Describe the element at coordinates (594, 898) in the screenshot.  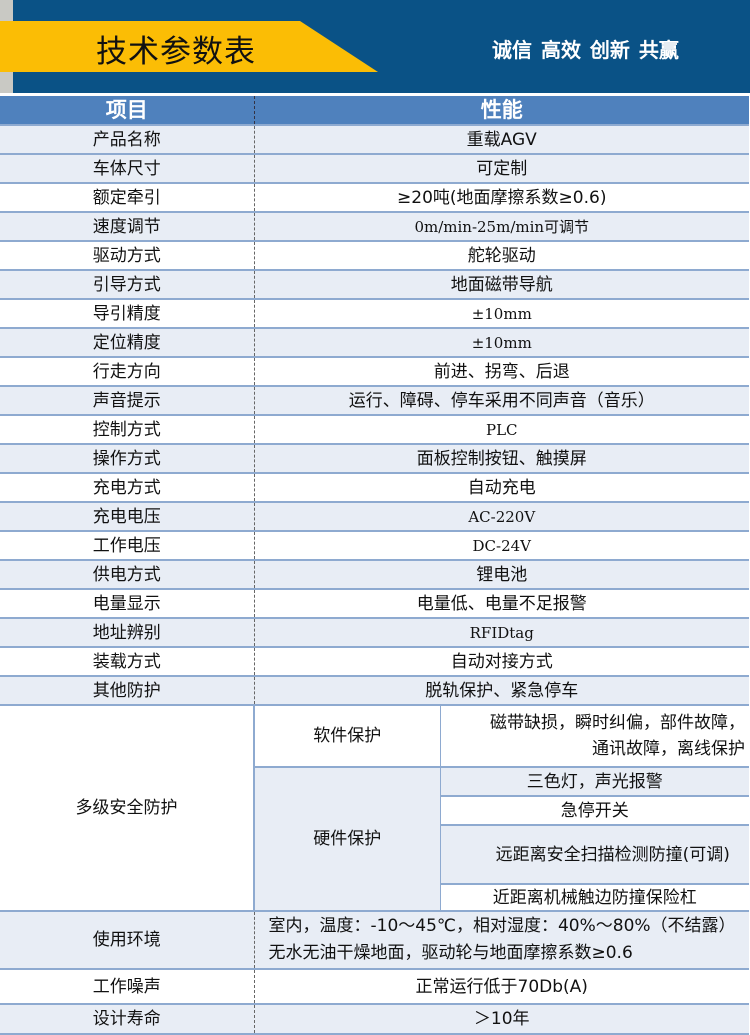
I see `hardware-value: 近距离机械触边防撞保险杠` at that location.